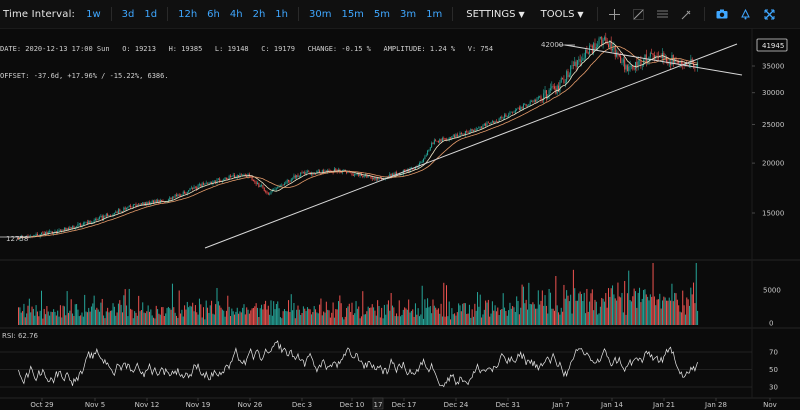 The height and width of the screenshot is (410, 800). What do you see at coordinates (320, 14) in the screenshot?
I see `interval-30m-button: 30m` at bounding box center [320, 14].